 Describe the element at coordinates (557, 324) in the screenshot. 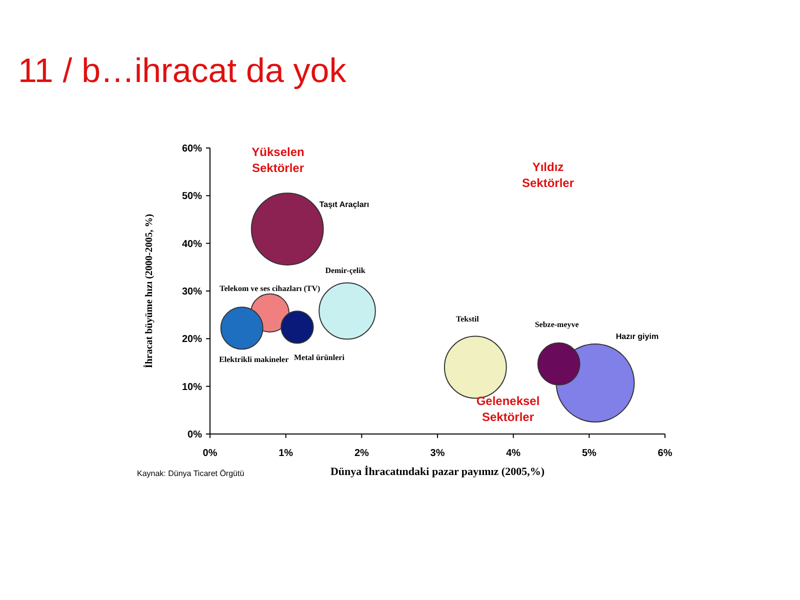

I see `text: Sebze-meyve` at that location.